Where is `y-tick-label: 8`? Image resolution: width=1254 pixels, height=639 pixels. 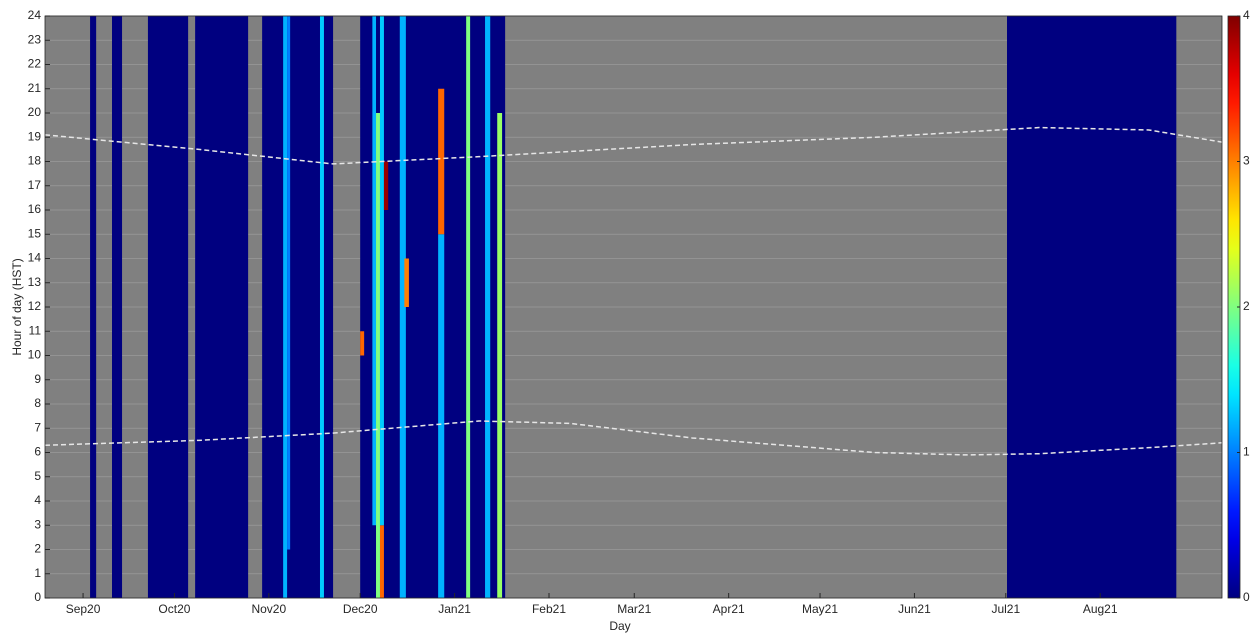 y-tick-label: 8 is located at coordinates (37, 403).